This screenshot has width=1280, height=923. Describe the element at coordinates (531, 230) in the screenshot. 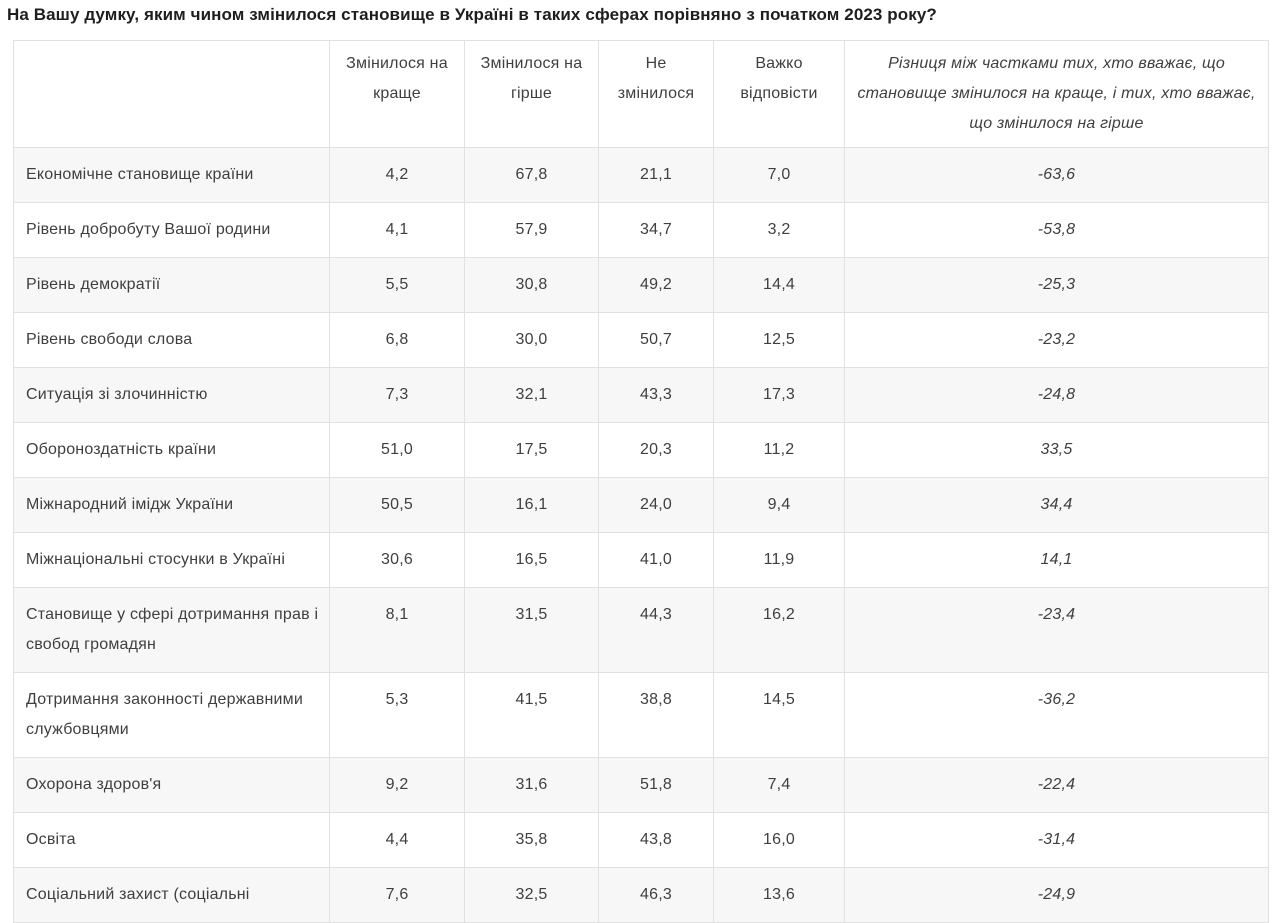

I see `value-changed-worse: 57,9` at that location.